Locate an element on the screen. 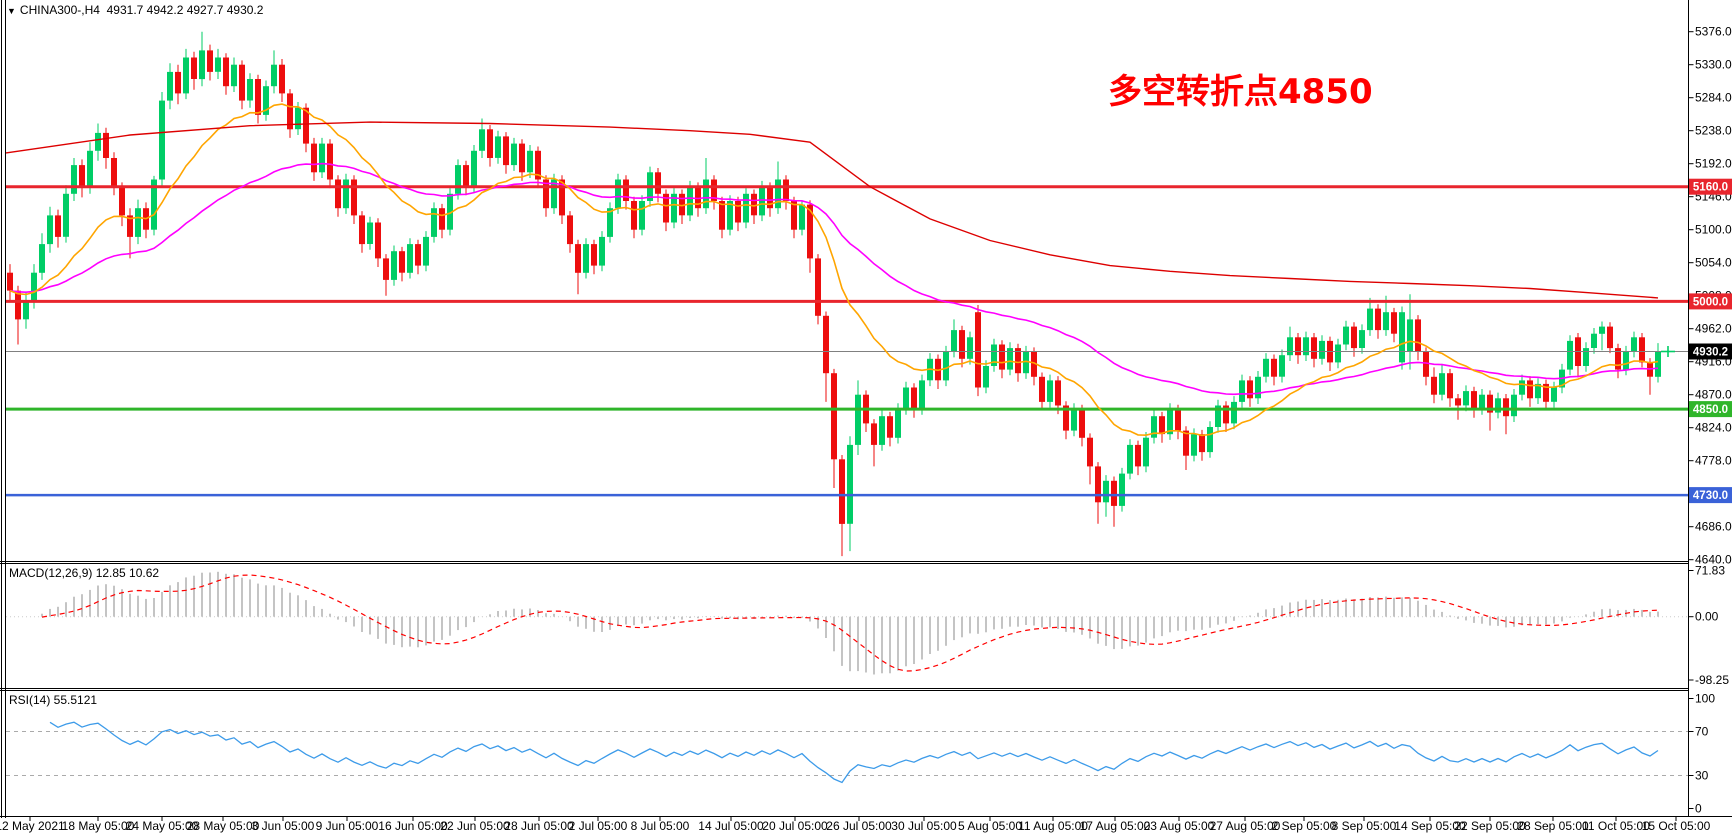  svg-text: 71.83 is located at coordinates (1710, 571).